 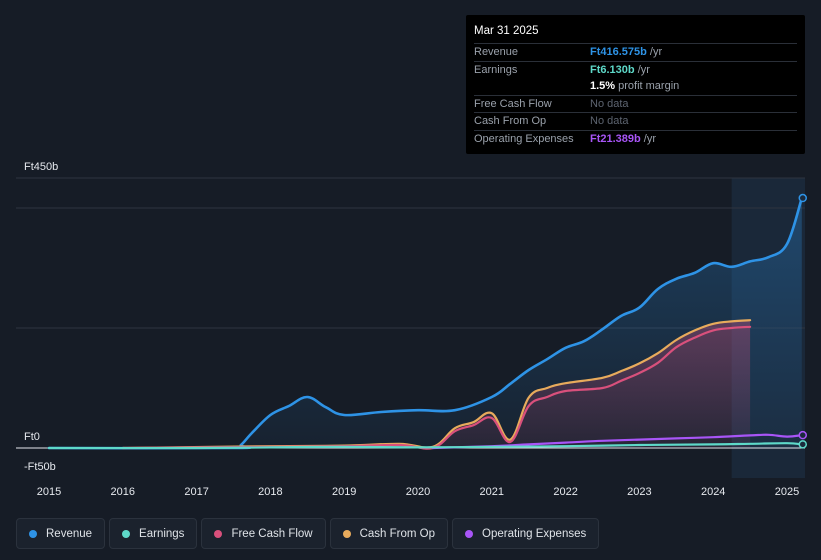 What do you see at coordinates (626, 52) in the screenshot?
I see `tooltip-row-value: Ft416.575b /yr` at bounding box center [626, 52].